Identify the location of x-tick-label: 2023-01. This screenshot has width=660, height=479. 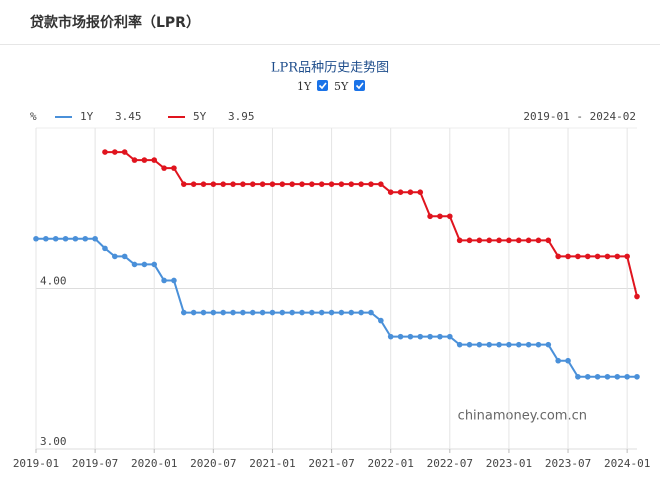
(509, 463).